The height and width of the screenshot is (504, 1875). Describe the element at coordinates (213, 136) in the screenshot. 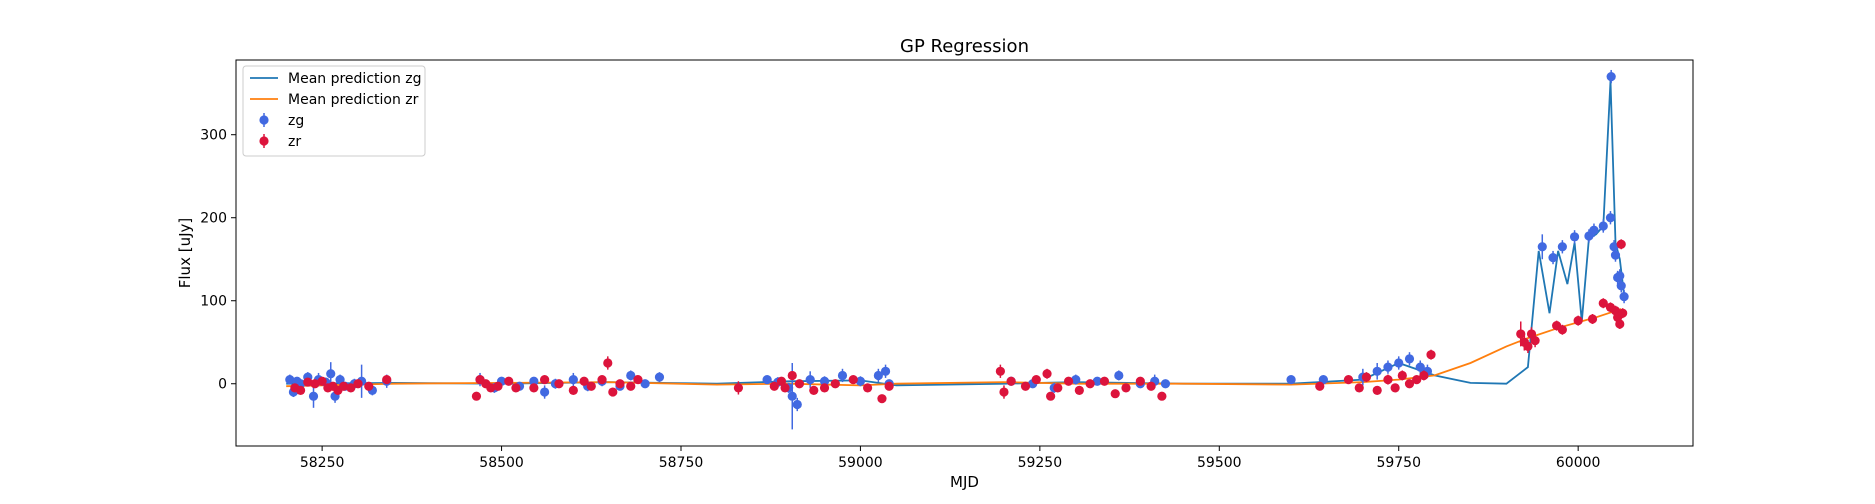

I see `y-tick-label: 300` at that location.